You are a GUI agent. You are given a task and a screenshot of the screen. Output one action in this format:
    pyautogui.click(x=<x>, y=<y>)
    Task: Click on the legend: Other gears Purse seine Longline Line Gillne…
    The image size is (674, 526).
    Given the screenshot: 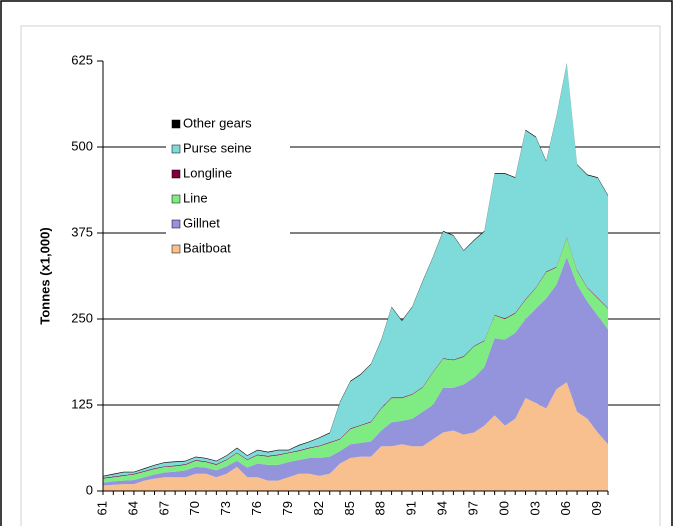 What is the action you would take?
    pyautogui.click(x=228, y=186)
    